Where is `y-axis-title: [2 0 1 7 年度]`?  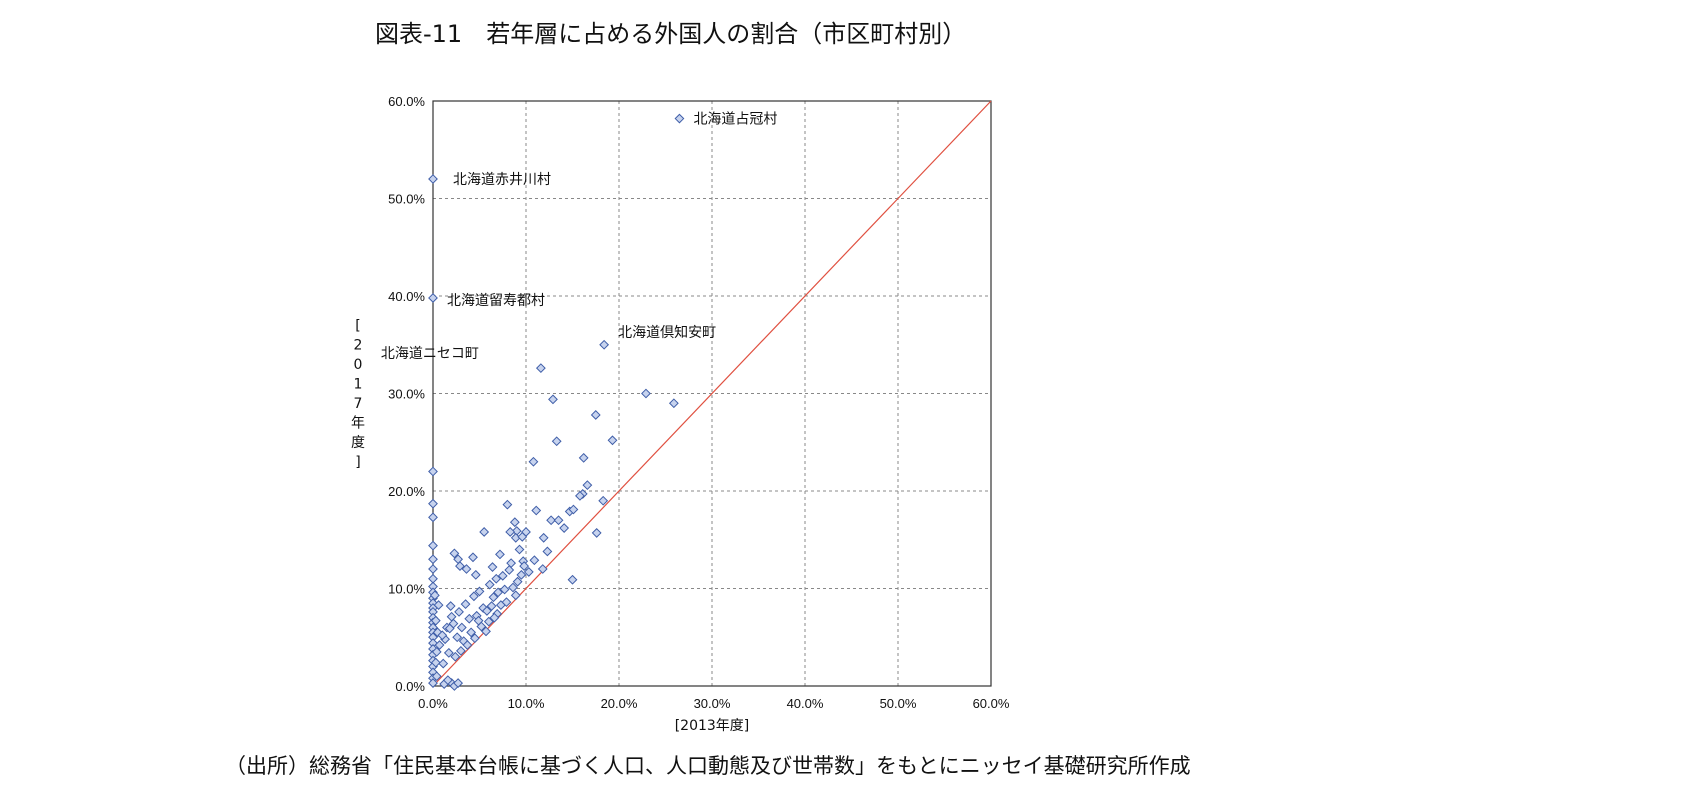 y-axis-title: [2 0 1 7 年度] is located at coordinates (358, 394).